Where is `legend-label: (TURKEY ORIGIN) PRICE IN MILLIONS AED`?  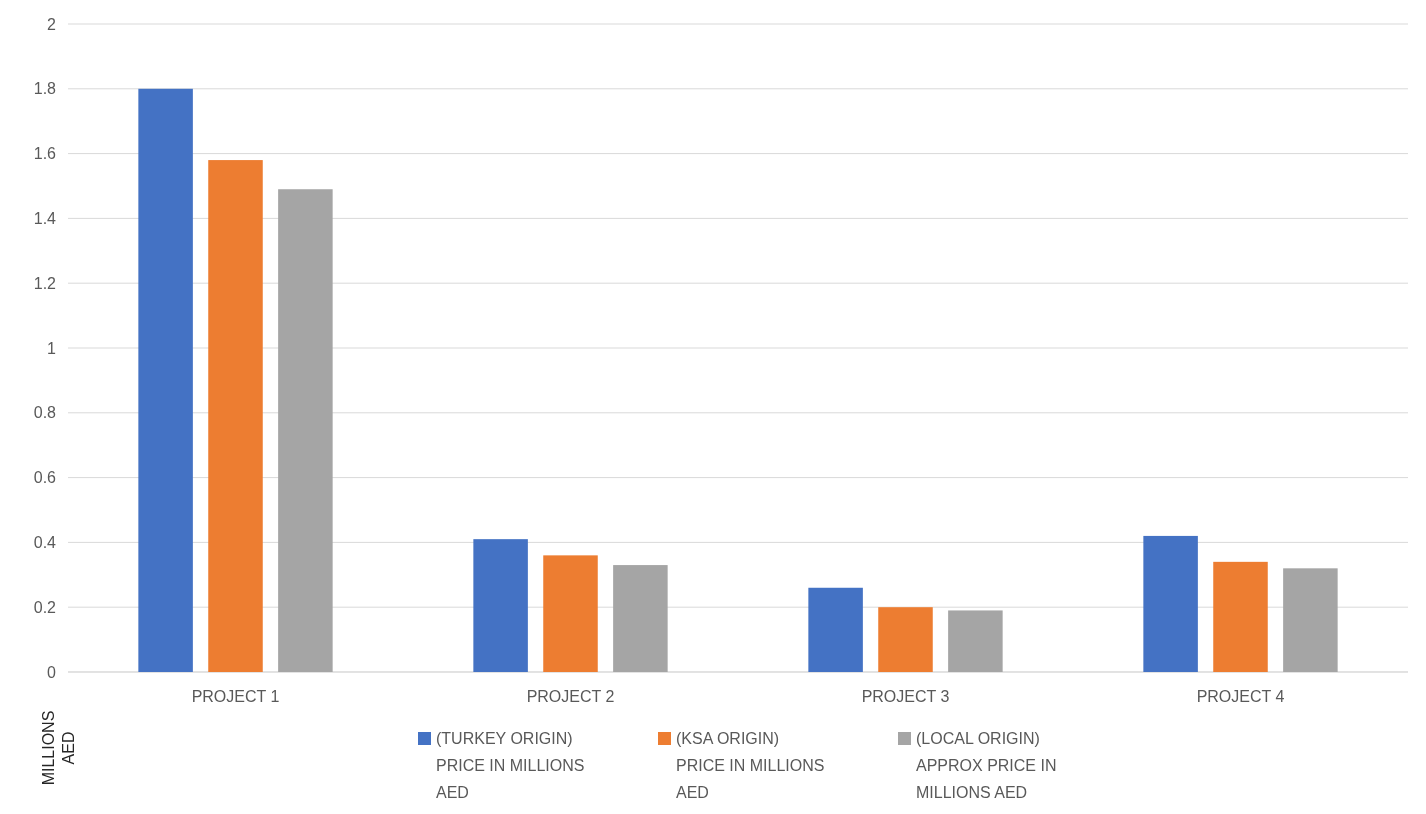
legend-label: (TURKEY ORIGIN) PRICE IN MILLIONS AED is located at coordinates (510, 765).